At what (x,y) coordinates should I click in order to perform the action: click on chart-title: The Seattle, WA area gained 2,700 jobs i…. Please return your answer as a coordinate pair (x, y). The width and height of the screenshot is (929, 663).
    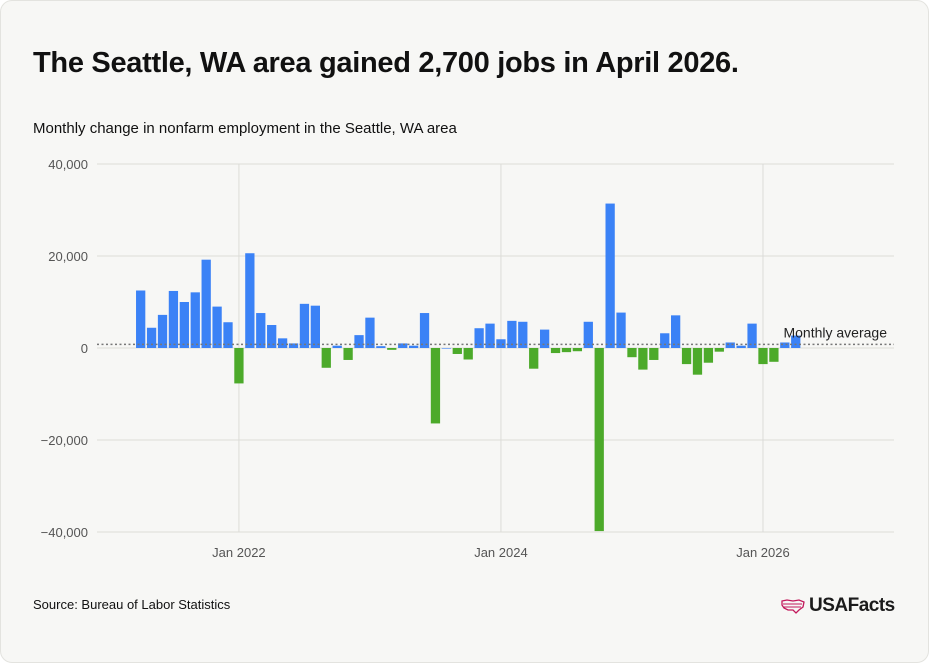
    Looking at the image, I should click on (386, 63).